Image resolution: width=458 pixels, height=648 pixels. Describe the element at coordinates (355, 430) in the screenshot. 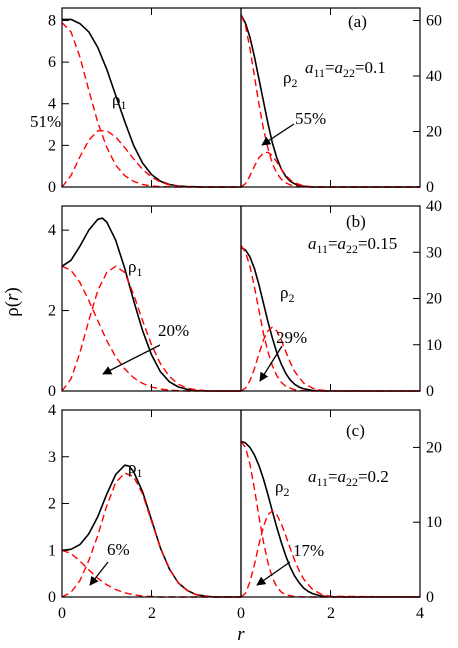

I see `panel-tag: (c)` at that location.